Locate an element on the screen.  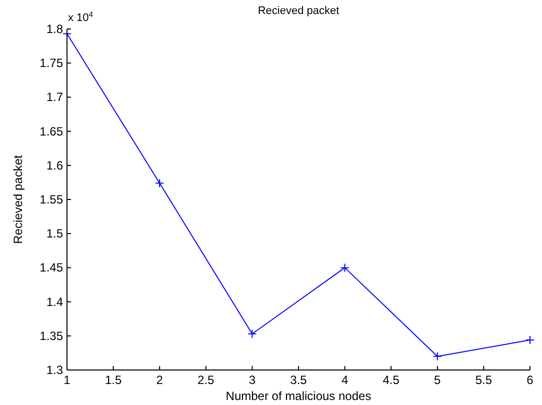
x-tick-label: 4.5 is located at coordinates (391, 380).